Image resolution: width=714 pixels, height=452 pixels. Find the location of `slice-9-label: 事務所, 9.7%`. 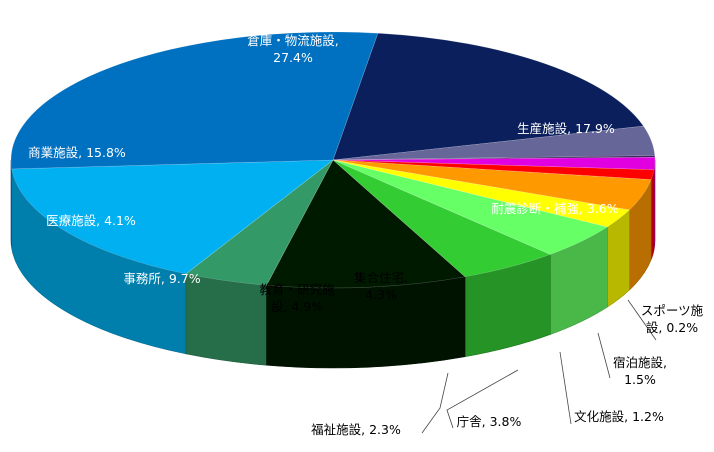

slice-9-label: 事務所, 9.7% is located at coordinates (161, 278).